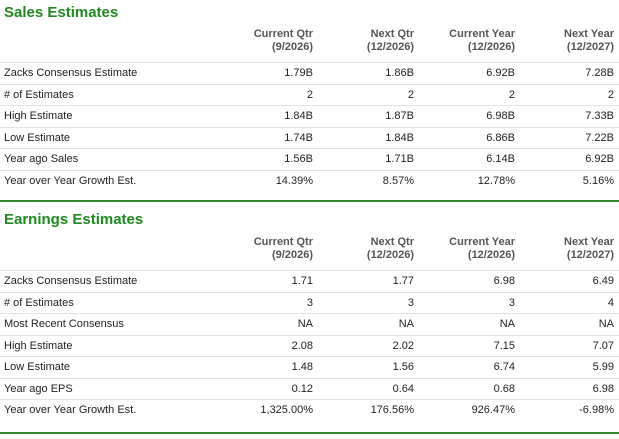 The image size is (619, 439). Describe the element at coordinates (603, 281) in the screenshot. I see `cell: 6.49` at that location.